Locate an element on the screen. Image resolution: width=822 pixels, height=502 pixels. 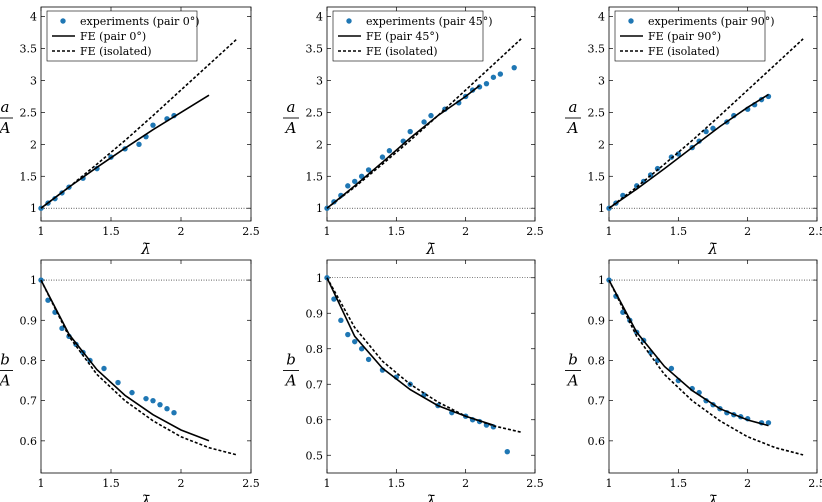
legend-label: experiments (pair 90°) is located at coordinates (711, 21).